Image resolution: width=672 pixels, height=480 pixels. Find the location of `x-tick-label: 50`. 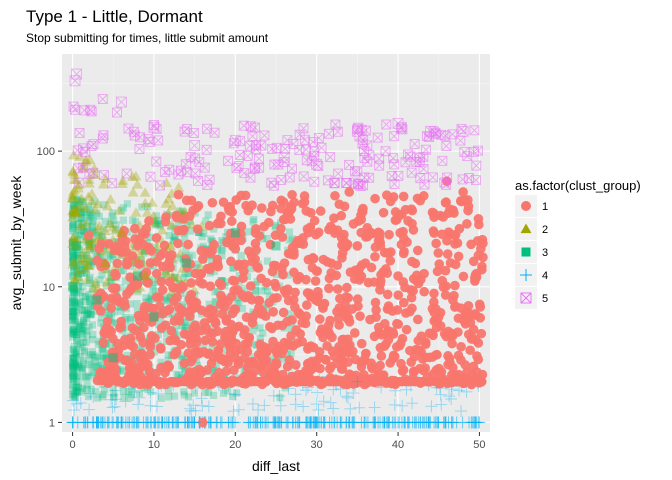

x-tick-label: 50 is located at coordinates (479, 445).